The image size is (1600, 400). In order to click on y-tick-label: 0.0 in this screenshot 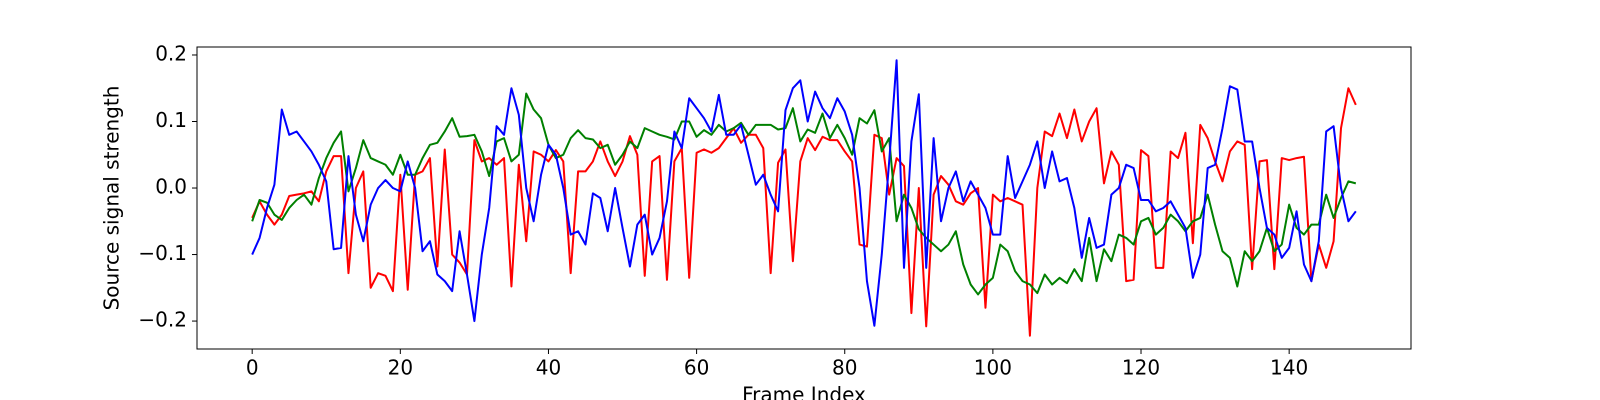, I will do `click(171, 187)`.